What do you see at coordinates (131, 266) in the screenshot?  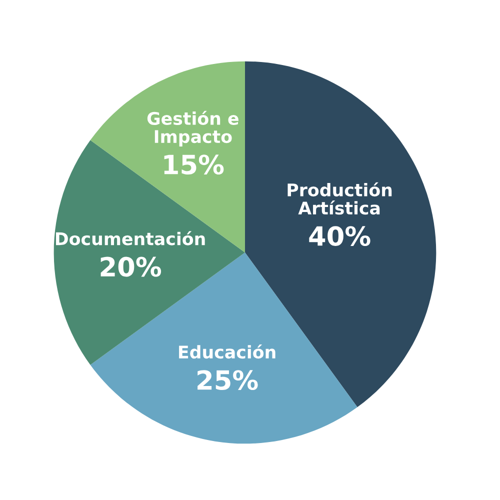 I see `data-label: 20%` at bounding box center [131, 266].